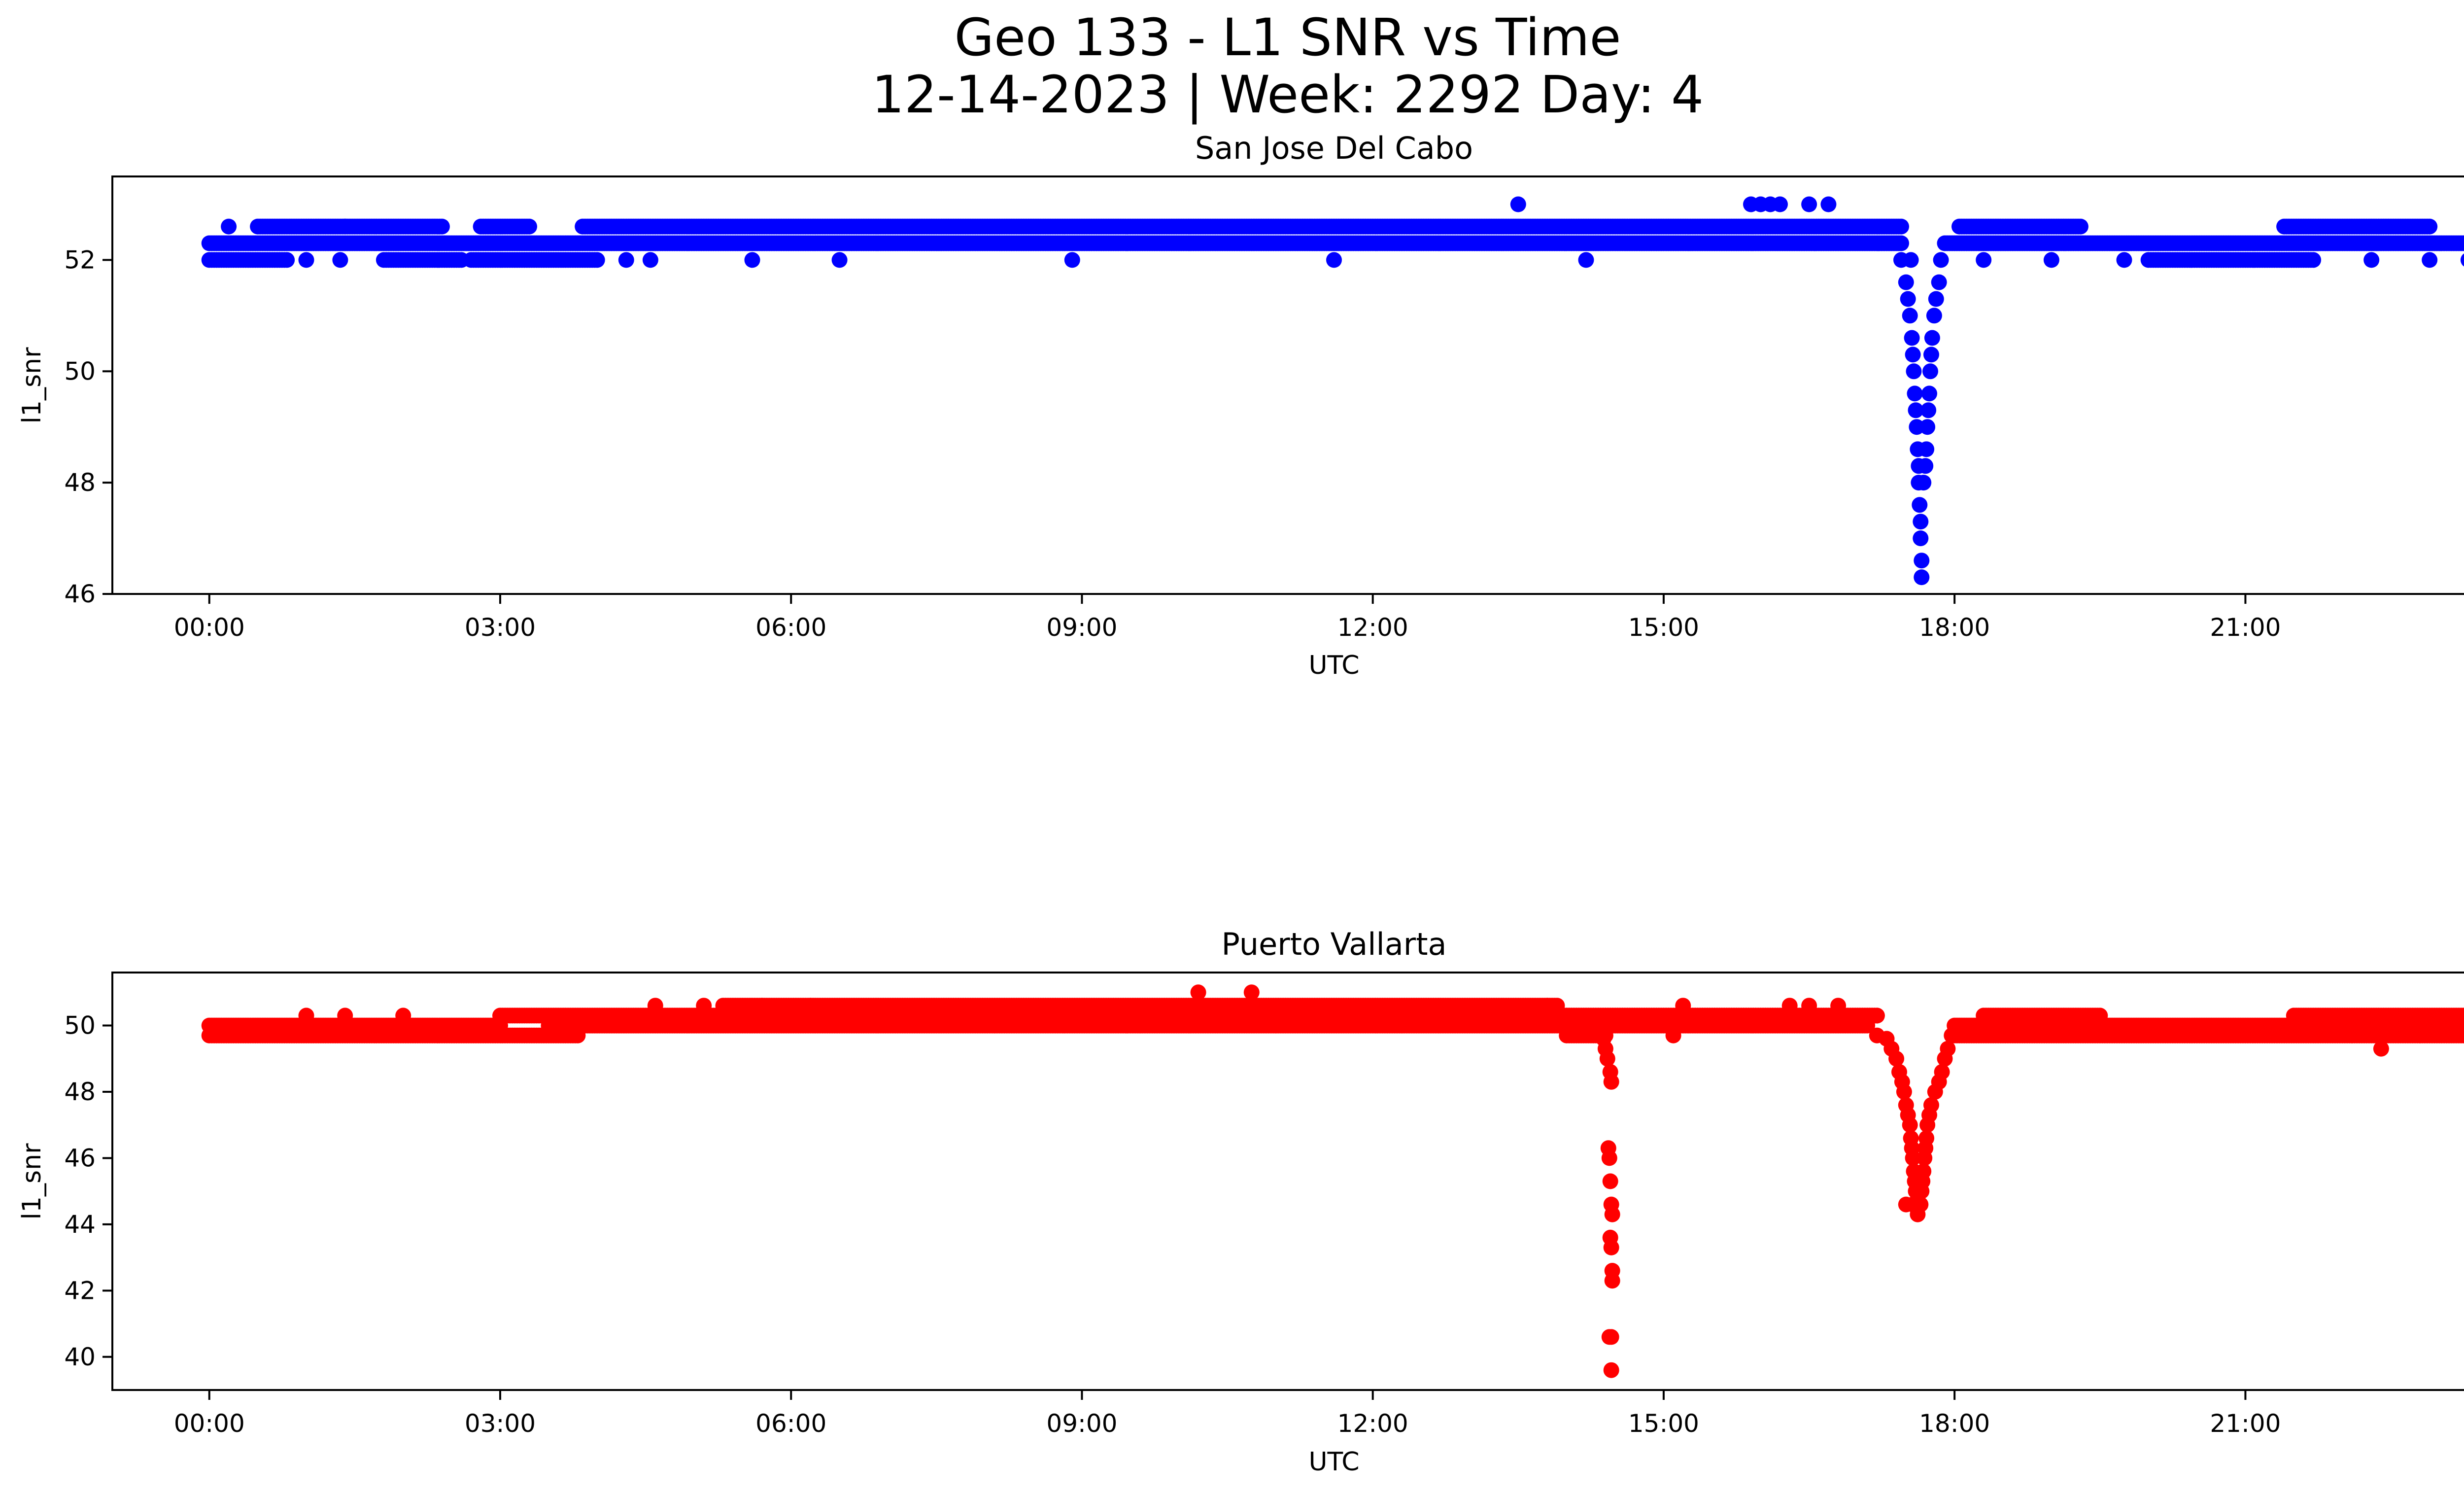  I want to click on y-tick-label: 40, so click(80, 1357).